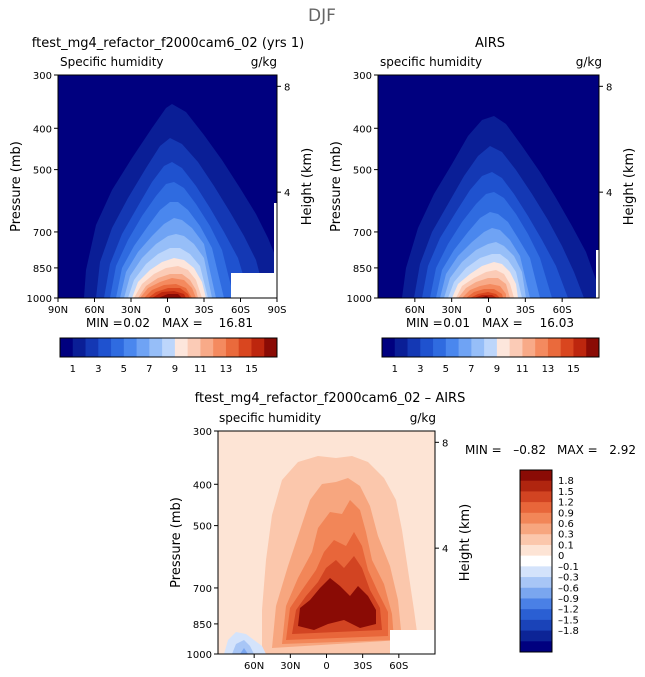  I want to click on panel-model-plot, so click(167, 186).